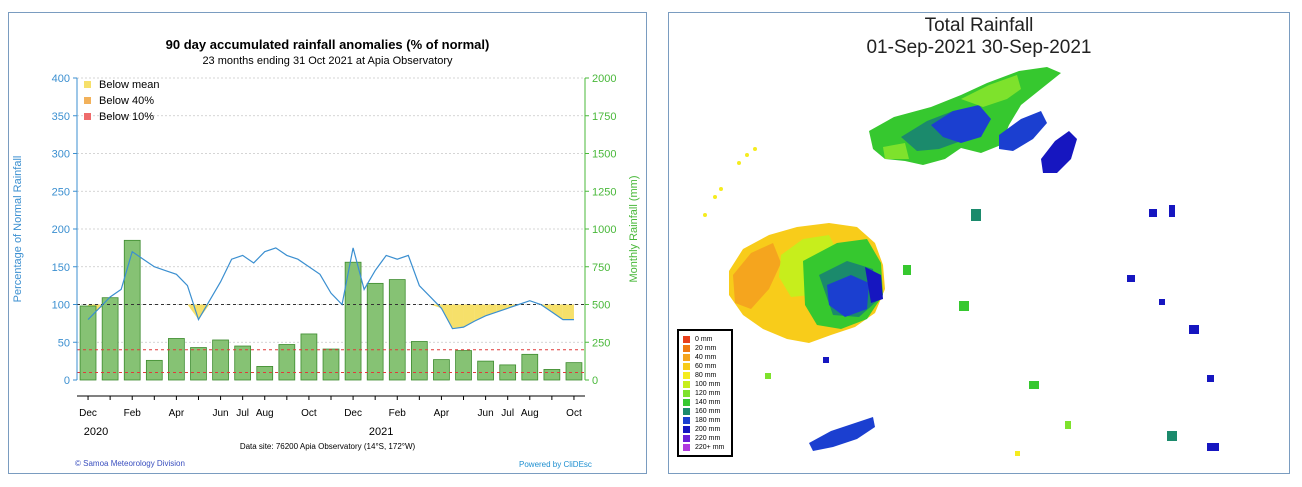  I want to click on legend-entry: 40 mm, so click(699, 357).